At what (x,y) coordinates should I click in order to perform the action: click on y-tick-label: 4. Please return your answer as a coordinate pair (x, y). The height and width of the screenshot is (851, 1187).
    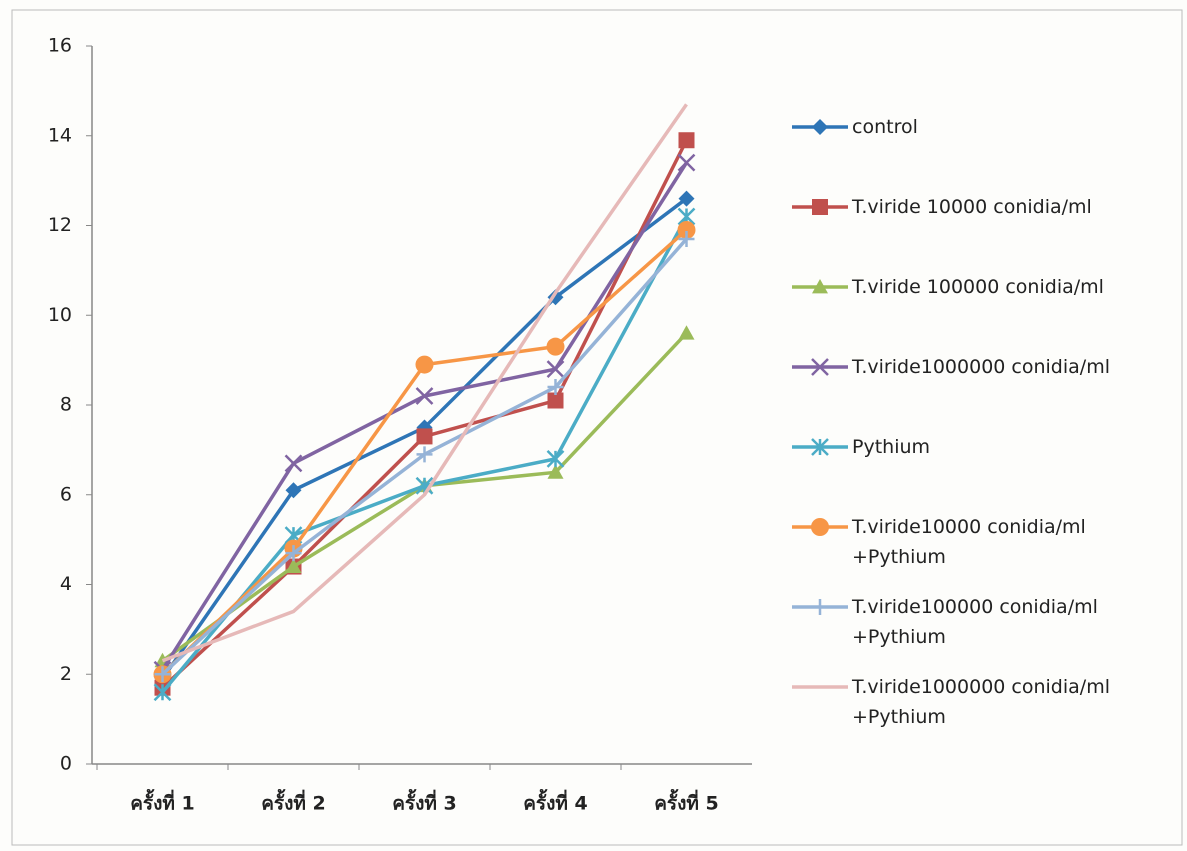
    Looking at the image, I should click on (66, 584).